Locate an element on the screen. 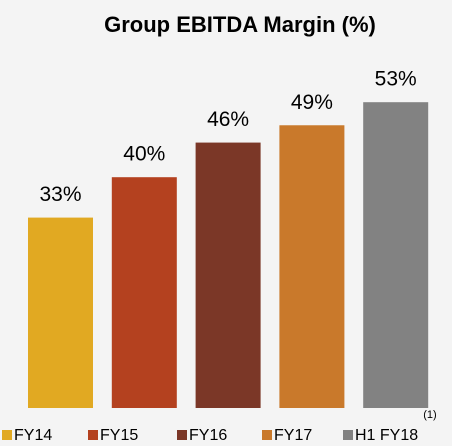  legend-label: FY14 is located at coordinates (33, 435).